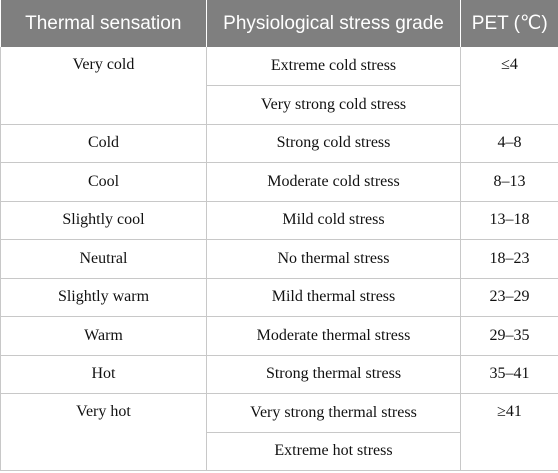  I want to click on table-row: Extreme hot stress, so click(279, 451).